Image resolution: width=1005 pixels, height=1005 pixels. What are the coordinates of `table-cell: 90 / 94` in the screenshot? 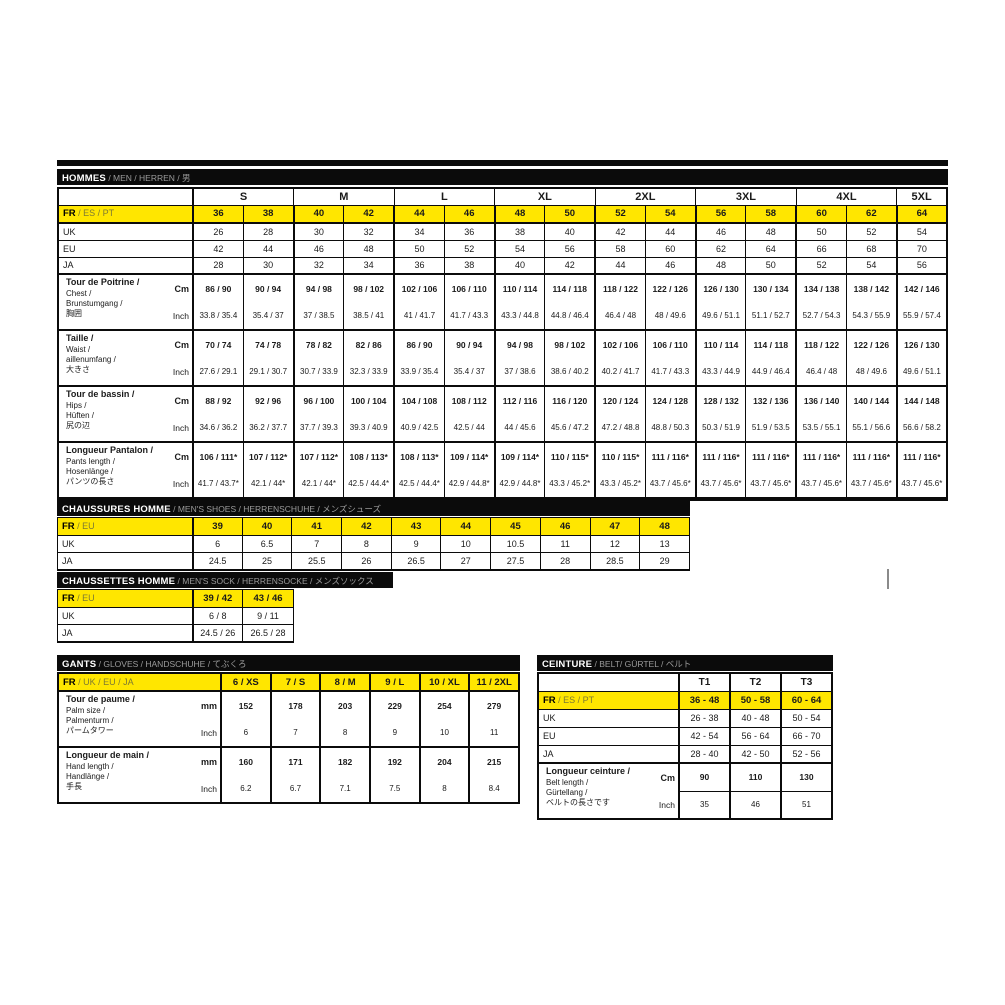 It's located at (268, 287).